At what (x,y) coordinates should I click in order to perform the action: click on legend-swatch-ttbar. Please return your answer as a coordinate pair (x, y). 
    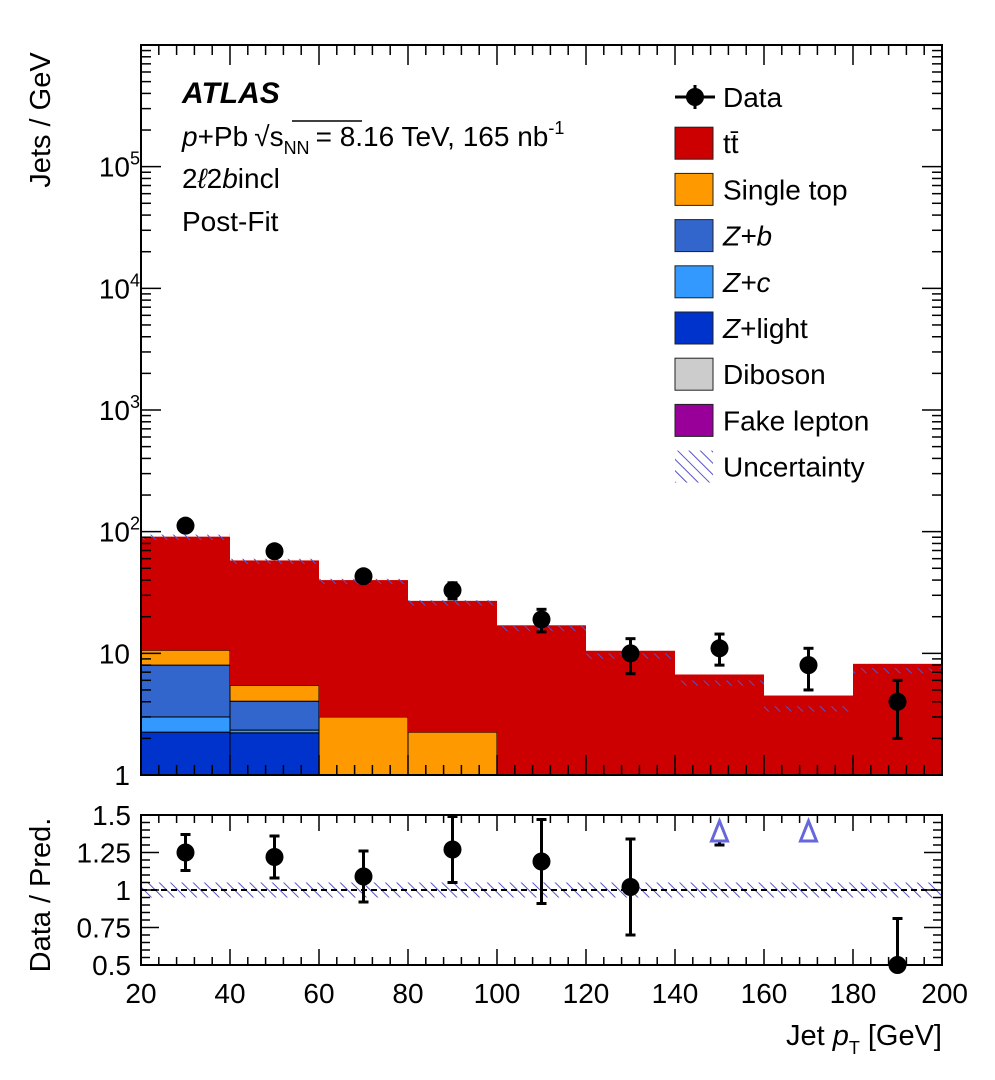
    Looking at the image, I should click on (694, 143).